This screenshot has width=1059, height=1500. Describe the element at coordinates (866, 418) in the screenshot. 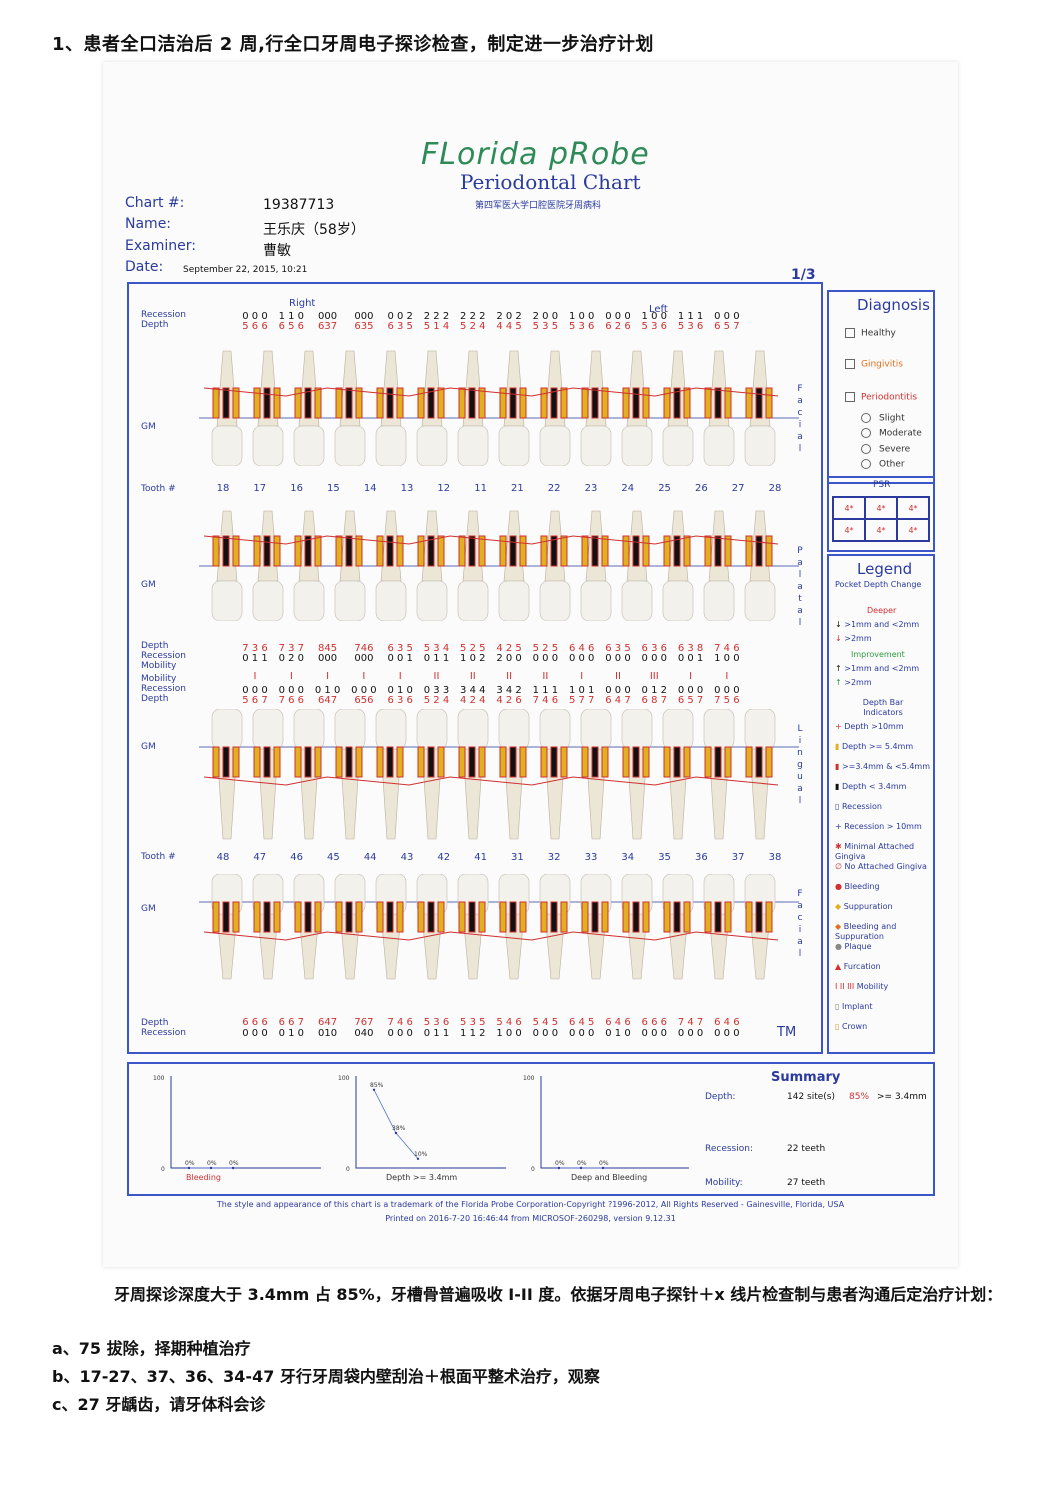

I see `slight-radio` at that location.